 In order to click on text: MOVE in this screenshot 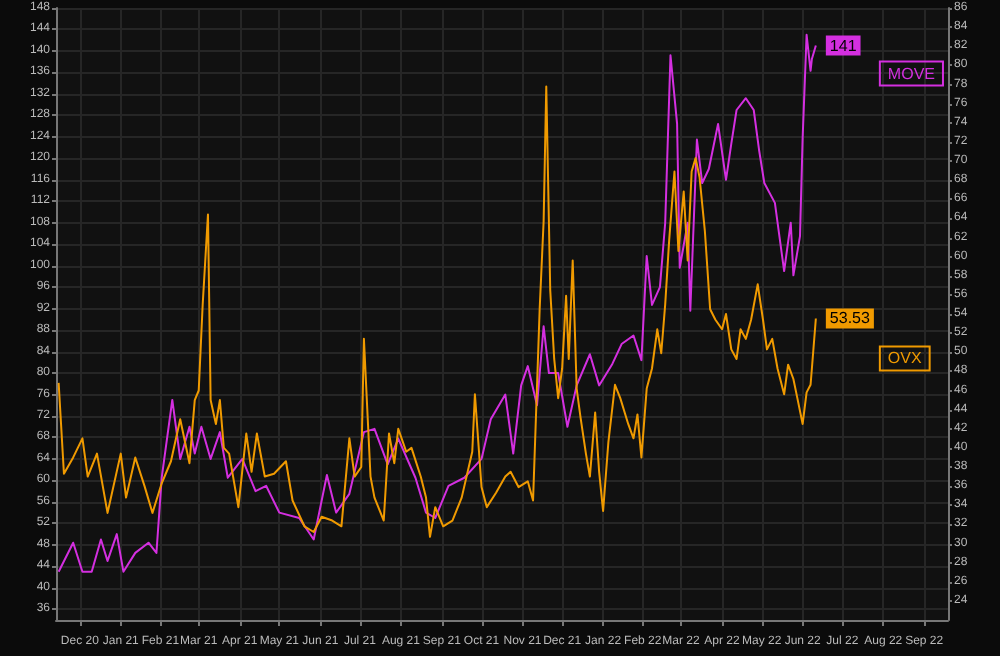, I will do `click(911, 73)`.